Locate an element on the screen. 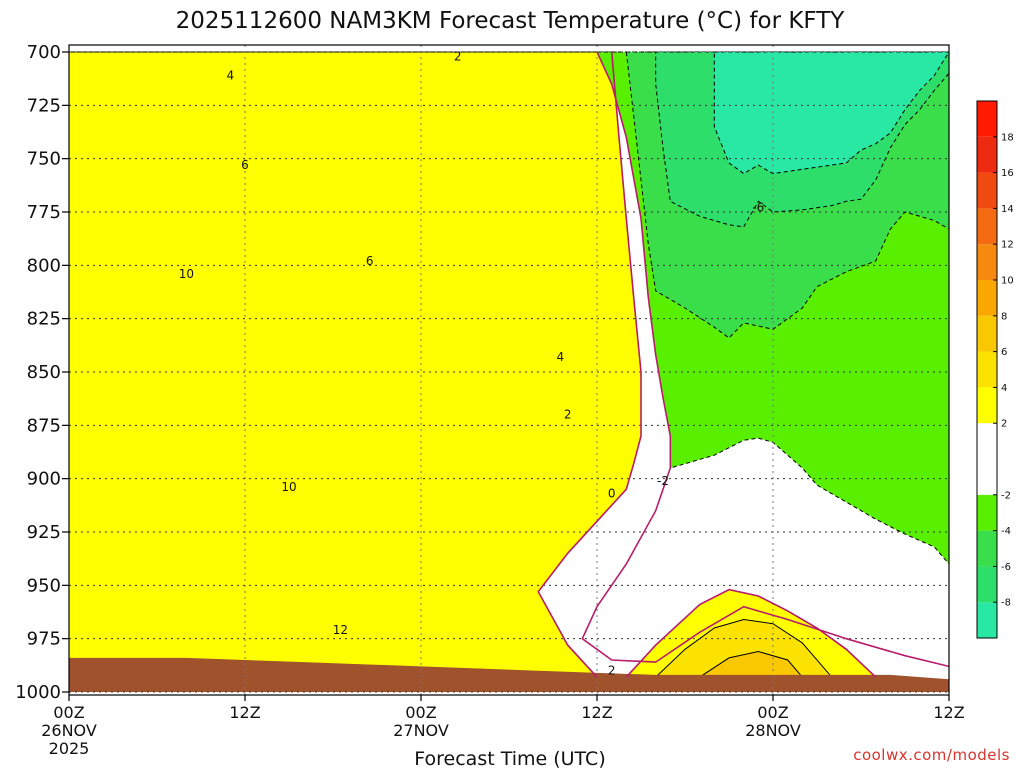  terrain-layer is located at coordinates (509, 674).